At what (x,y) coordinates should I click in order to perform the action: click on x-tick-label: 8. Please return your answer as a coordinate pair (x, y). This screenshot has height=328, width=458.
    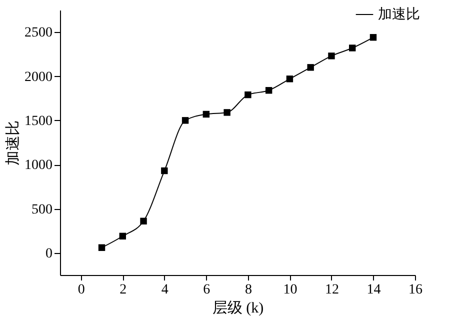
    Looking at the image, I should click on (248, 290).